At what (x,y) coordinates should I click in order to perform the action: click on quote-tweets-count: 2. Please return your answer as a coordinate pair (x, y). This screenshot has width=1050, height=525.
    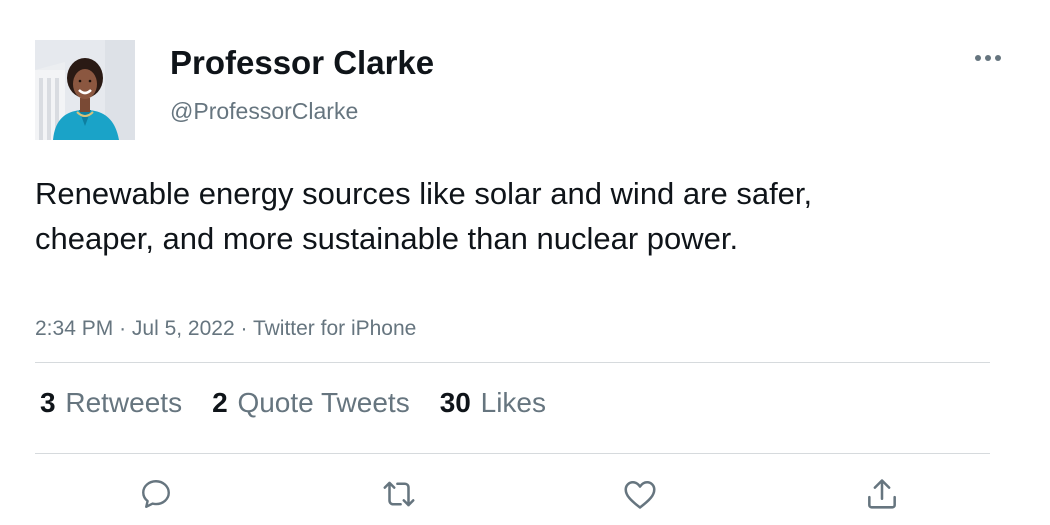
    Looking at the image, I should click on (220, 402).